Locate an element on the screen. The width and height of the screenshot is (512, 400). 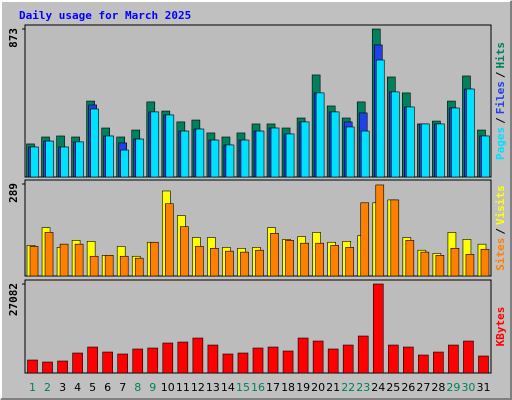
legend: KBytes is located at coordinates (500, 327).